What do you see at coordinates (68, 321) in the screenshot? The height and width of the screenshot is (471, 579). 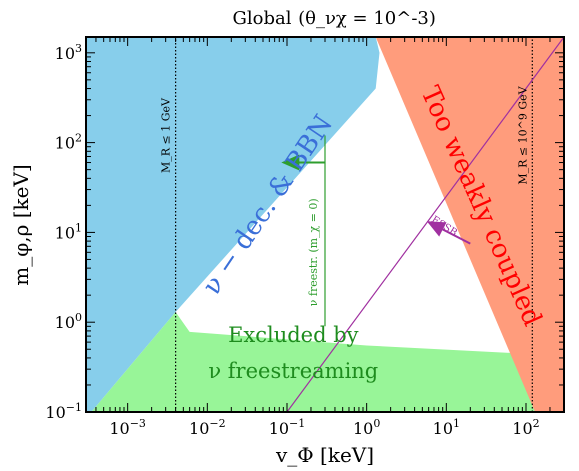 I see `y-tick-label: 10⁰` at bounding box center [68, 321].